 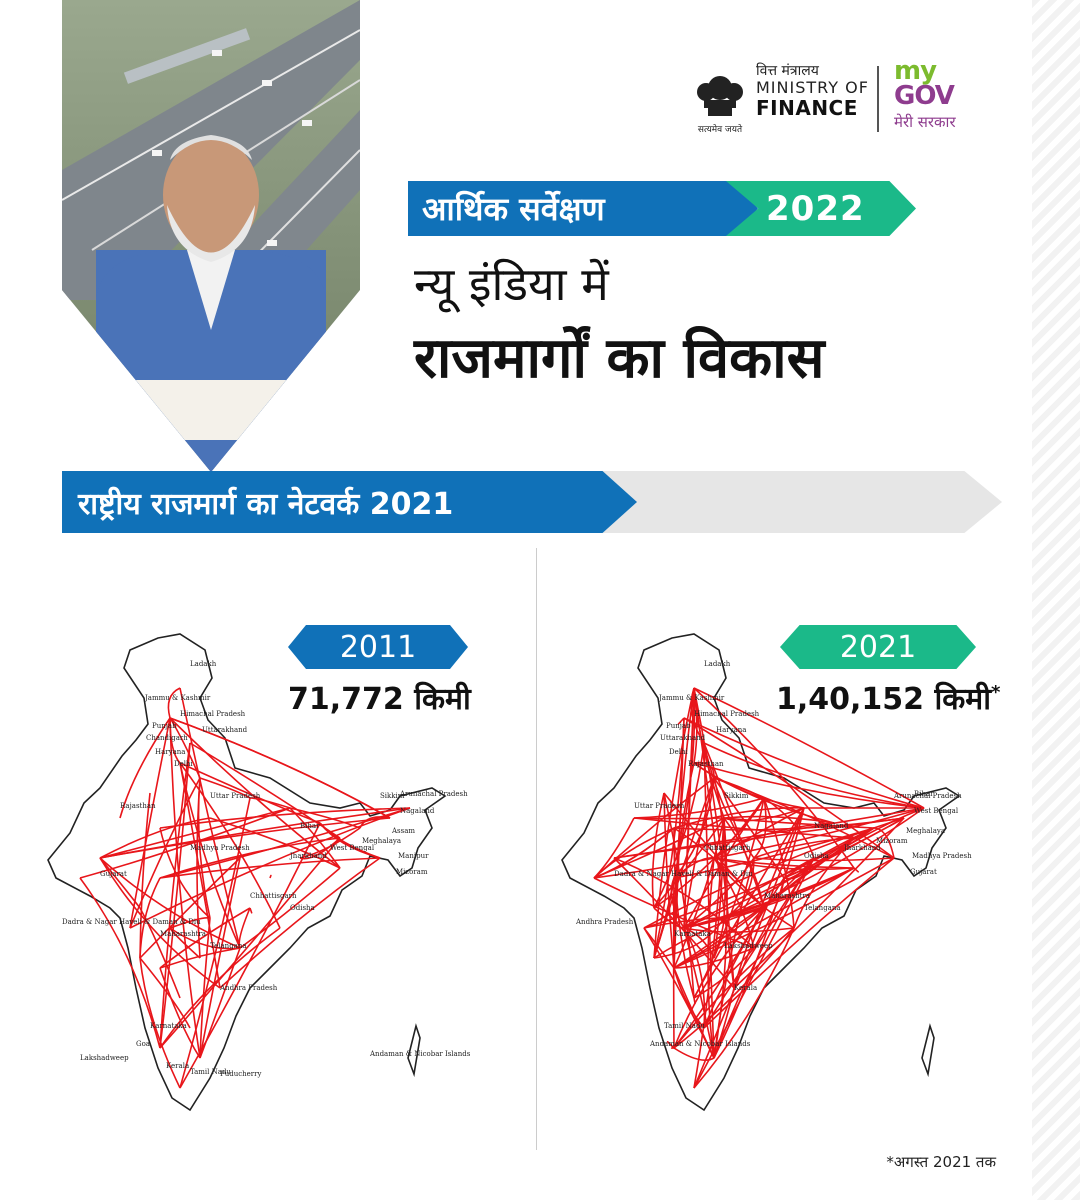 What do you see at coordinates (379, 699) in the screenshot?
I see `highway-length-2011-value: 71,772 किमी` at bounding box center [379, 699].